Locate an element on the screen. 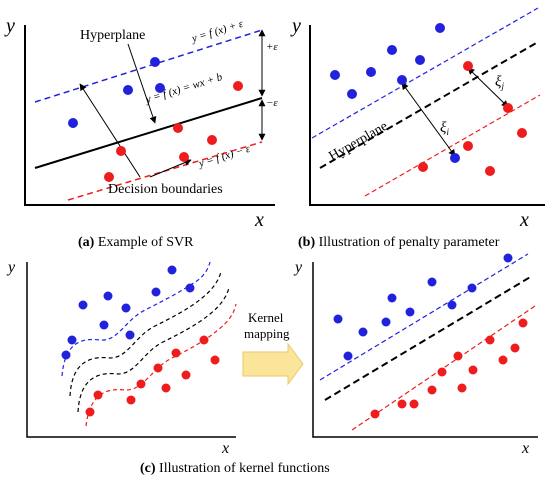 Image resolution: width=550 pixels, height=481 pixels. lower-equation: y = f (x) − ε is located at coordinates (224, 156).